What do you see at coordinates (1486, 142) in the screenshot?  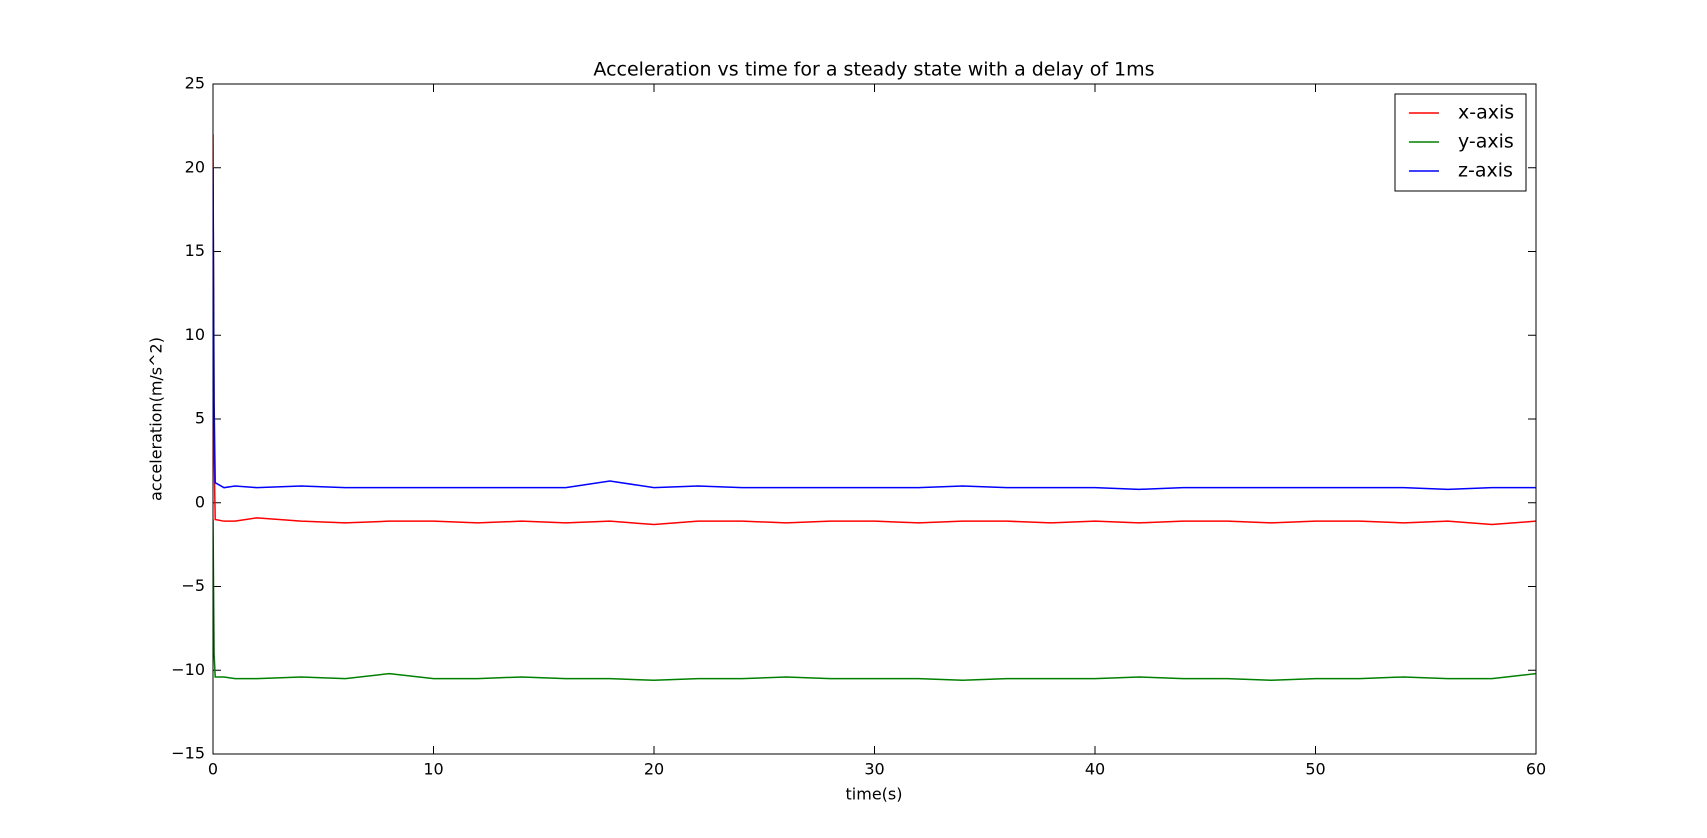 I see `legend-label: y-axis` at bounding box center [1486, 142].